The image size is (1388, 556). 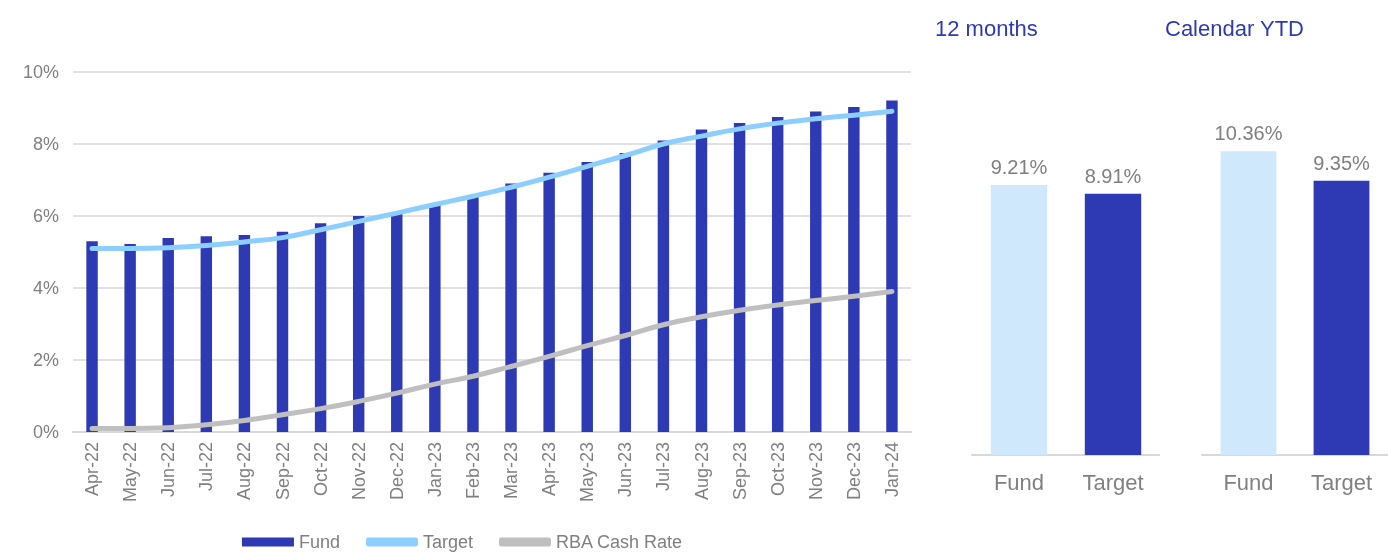 What do you see at coordinates (45, 360) in the screenshot?
I see `y-tick-label: 2%` at bounding box center [45, 360].